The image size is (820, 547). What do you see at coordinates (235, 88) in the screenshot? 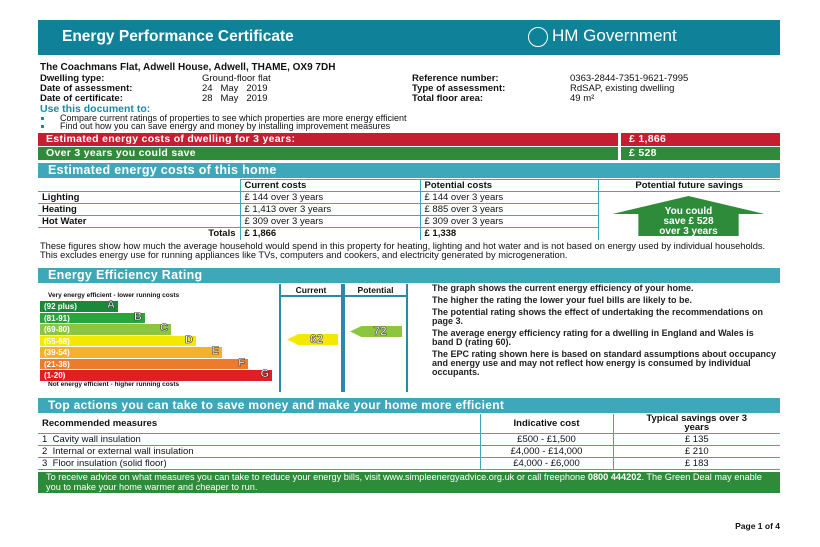
I see `detail-value: 24 May 2019` at bounding box center [235, 88].